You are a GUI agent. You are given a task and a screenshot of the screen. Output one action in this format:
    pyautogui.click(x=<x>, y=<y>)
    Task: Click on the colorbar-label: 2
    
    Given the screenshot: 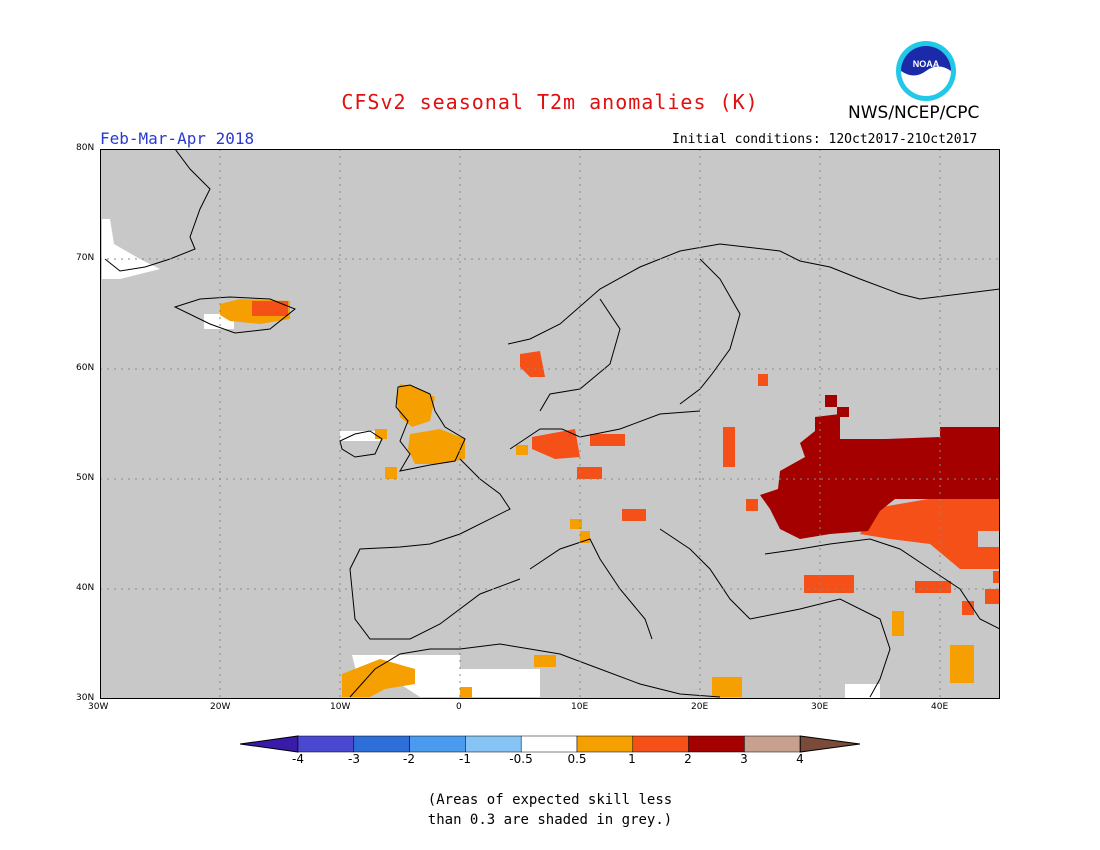 What is the action you would take?
    pyautogui.click(x=688, y=759)
    